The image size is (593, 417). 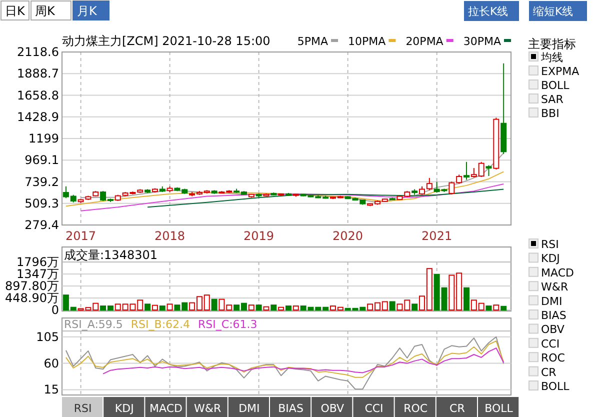 What do you see at coordinates (160, 324) in the screenshot?
I see `text: RSI_B:62.4` at bounding box center [160, 324].